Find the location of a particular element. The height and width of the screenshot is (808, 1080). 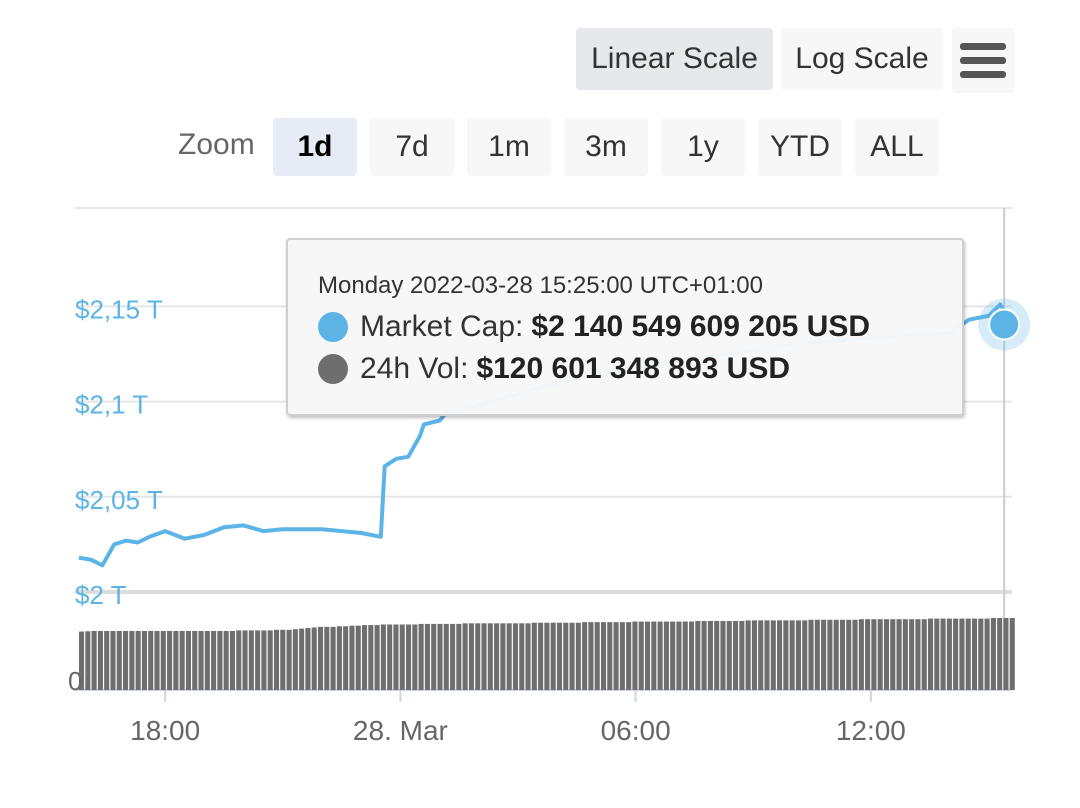

tooltip-market-cap-label: Market Cap: is located at coordinates (442, 326).